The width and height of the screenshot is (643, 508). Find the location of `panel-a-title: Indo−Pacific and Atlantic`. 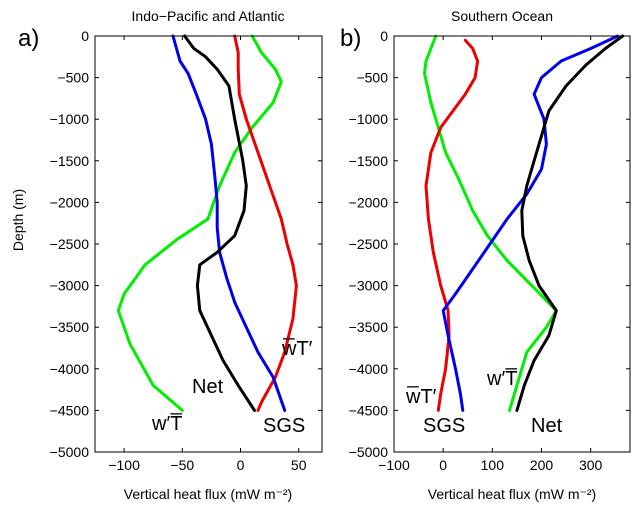

panel-a-title: Indo−Pacific and Atlantic is located at coordinates (208, 16).